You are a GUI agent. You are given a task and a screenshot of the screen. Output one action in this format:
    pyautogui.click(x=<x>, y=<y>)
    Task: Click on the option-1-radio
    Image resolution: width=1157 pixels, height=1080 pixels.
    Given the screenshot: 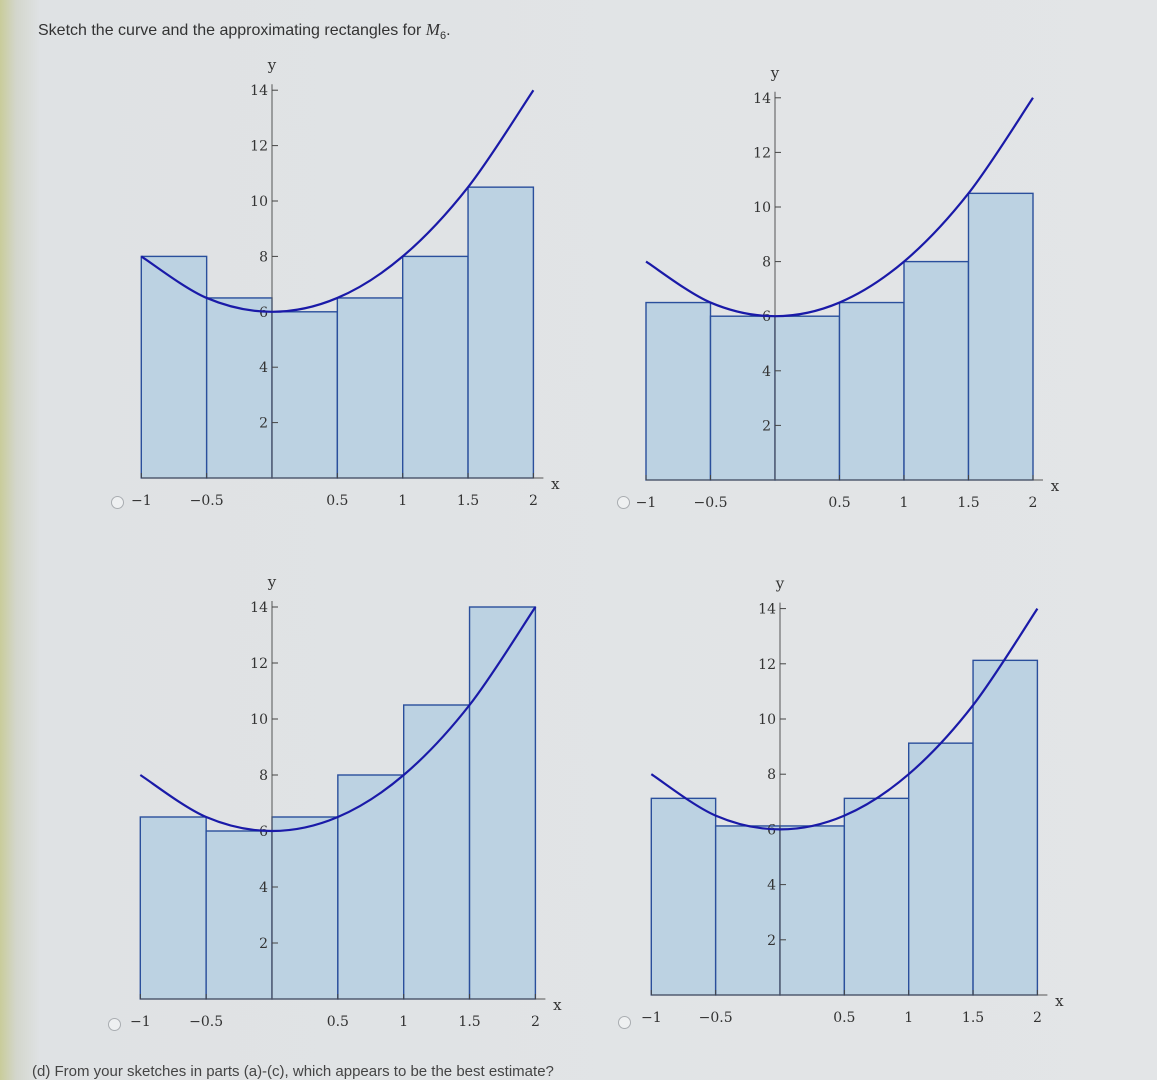 What is the action you would take?
    pyautogui.click(x=117, y=502)
    